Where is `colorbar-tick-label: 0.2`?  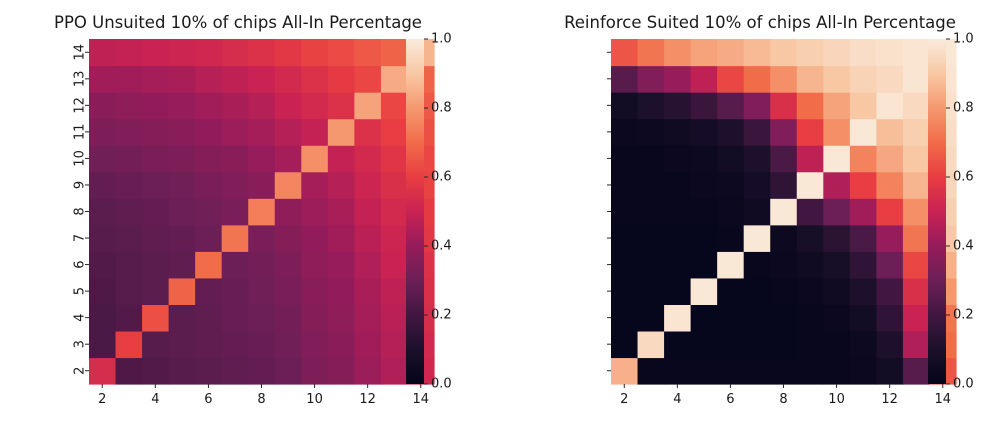
colorbar-tick-label: 0.2 is located at coordinates (963, 315).